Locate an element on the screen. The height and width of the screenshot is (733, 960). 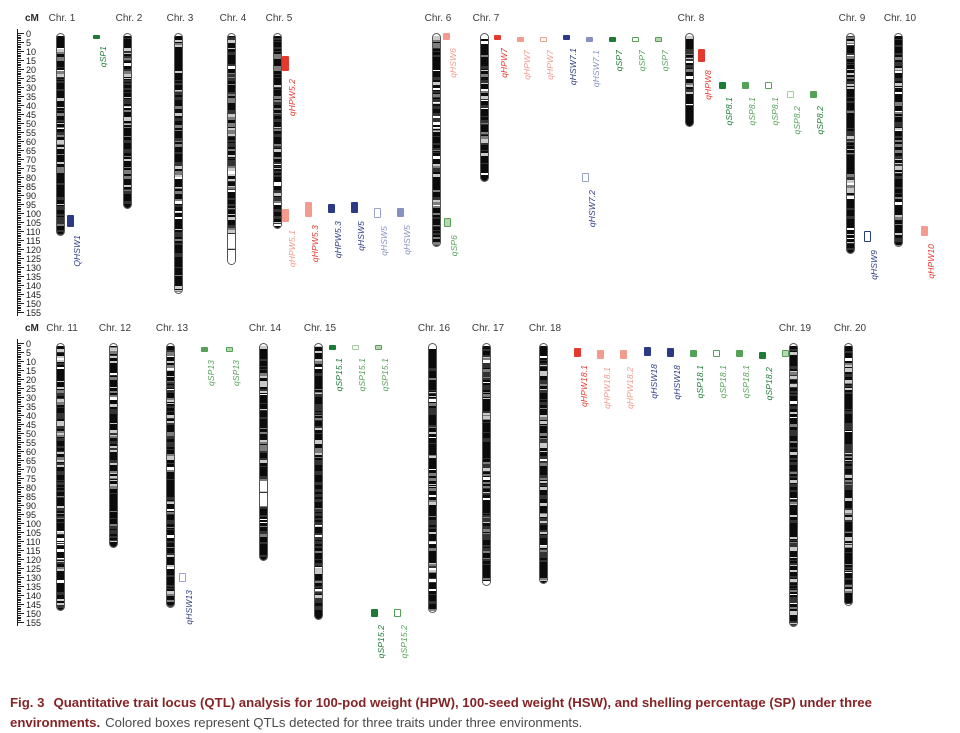
scale-tick-label: 100 is located at coordinates (34, 523).